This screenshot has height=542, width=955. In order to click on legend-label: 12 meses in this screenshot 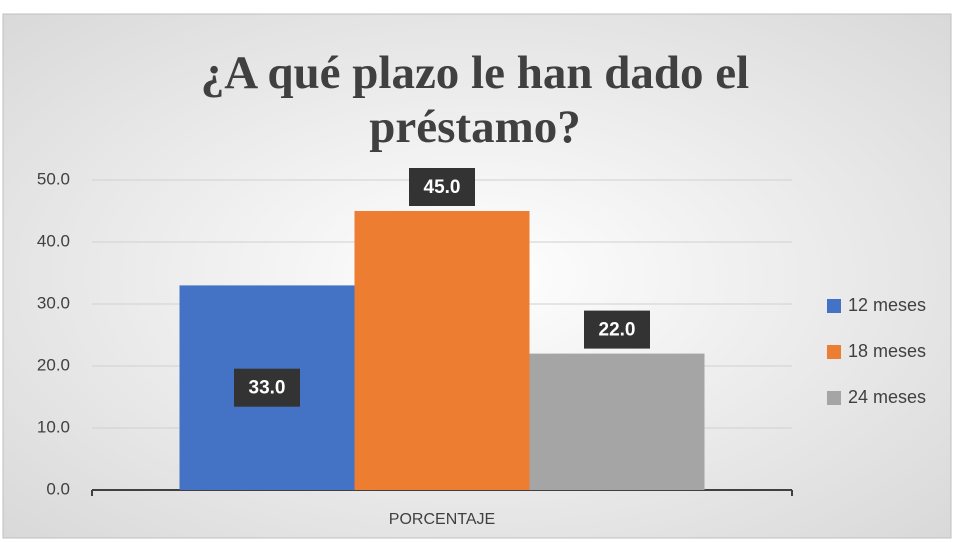, I will do `click(887, 305)`.